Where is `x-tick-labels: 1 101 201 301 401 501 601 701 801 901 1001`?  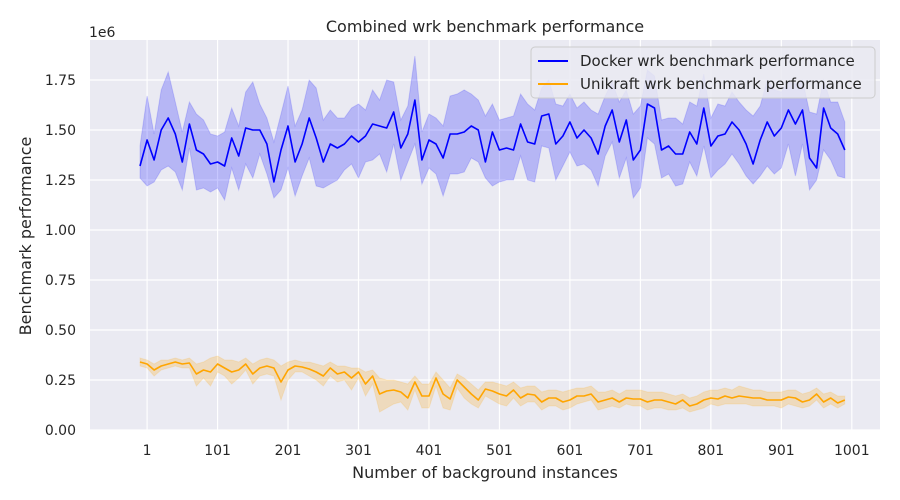 x-tick-labels: 1 101 201 301 401 501 601 701 801 901 1001 is located at coordinates (506, 451).